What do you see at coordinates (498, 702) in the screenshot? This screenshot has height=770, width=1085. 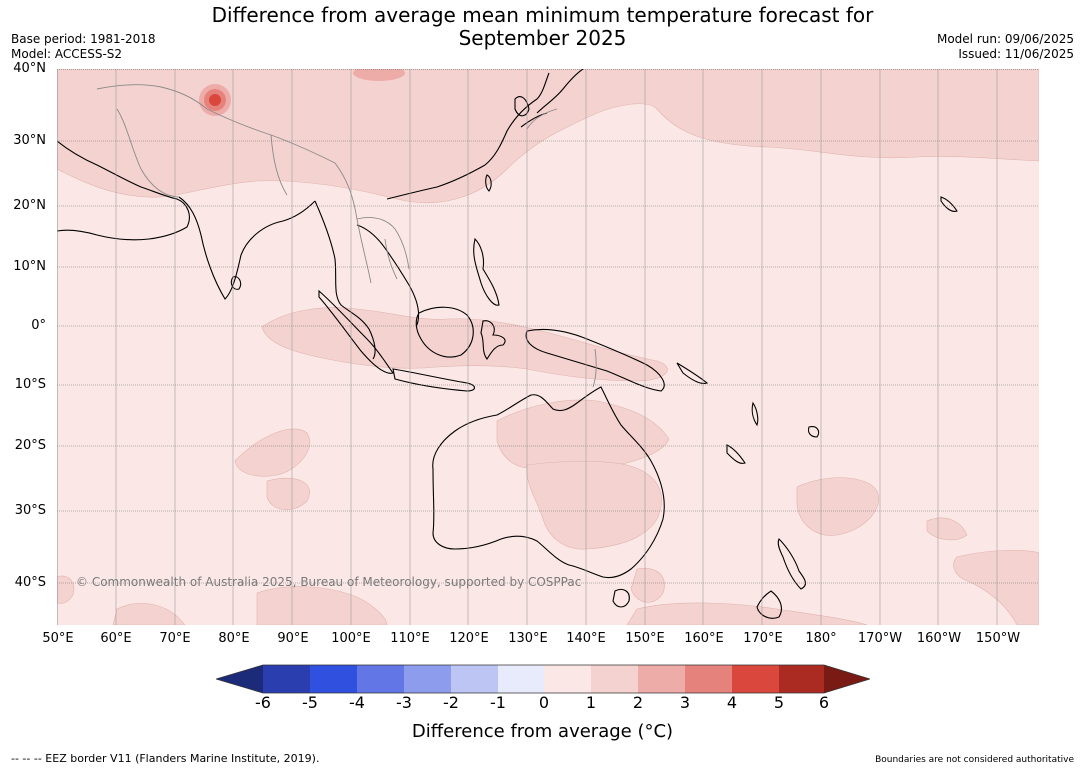 I see `cbar-tick: -1` at bounding box center [498, 702].